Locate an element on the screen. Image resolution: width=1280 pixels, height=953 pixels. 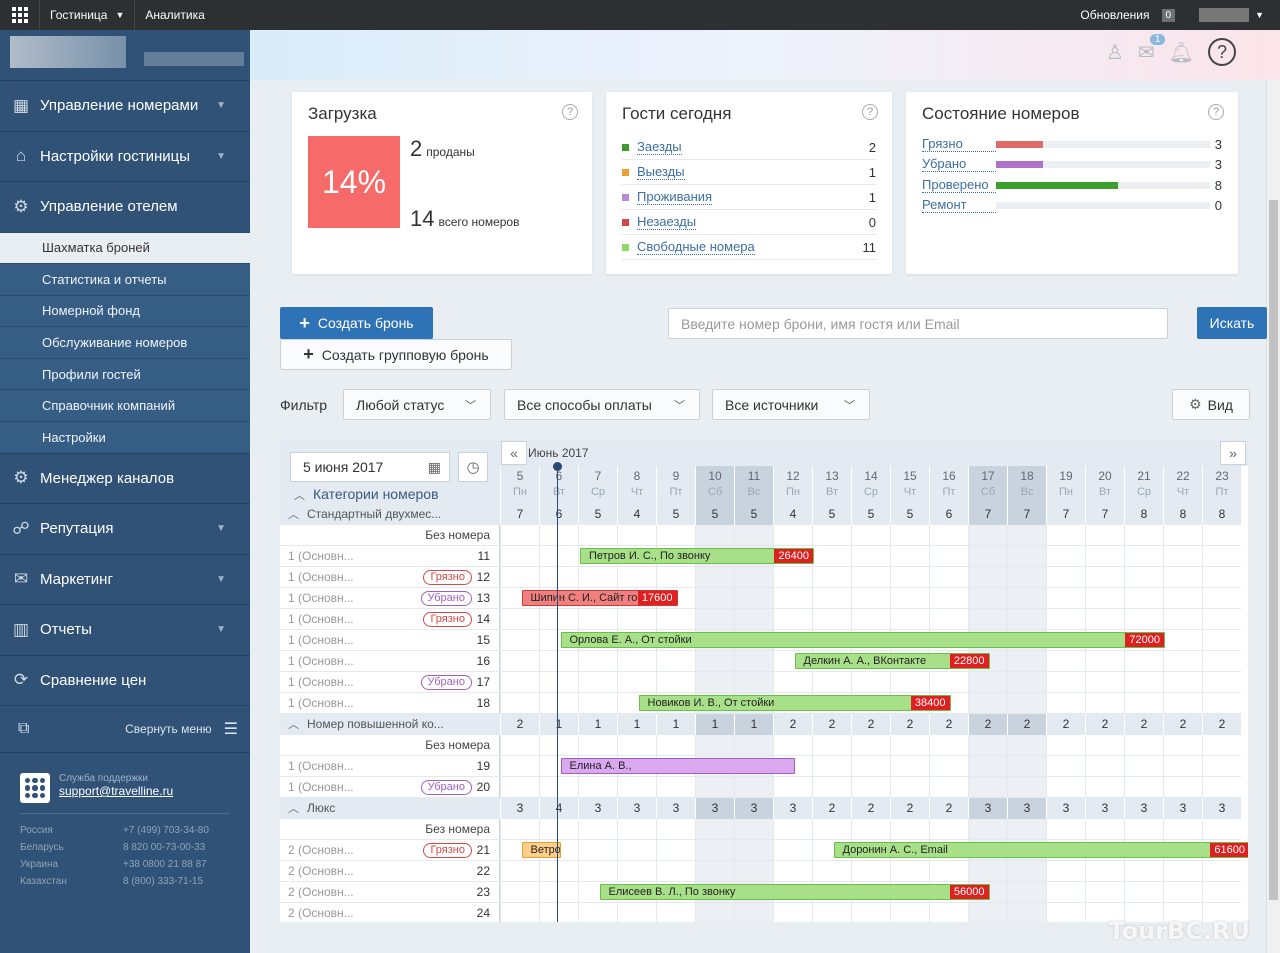
sidebar-item: ▥ Отчеты ▼ is located at coordinates (125, 629).